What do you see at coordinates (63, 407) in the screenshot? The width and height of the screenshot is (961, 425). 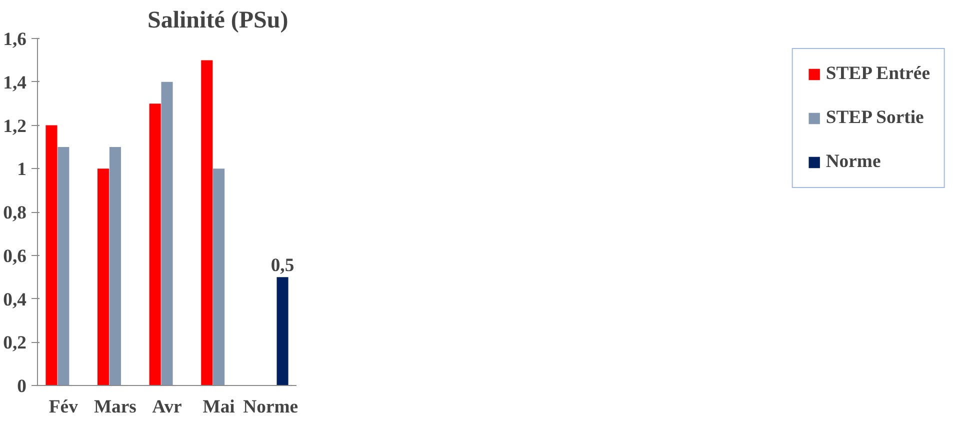 I see `x-tick-label: Fév` at bounding box center [63, 407].